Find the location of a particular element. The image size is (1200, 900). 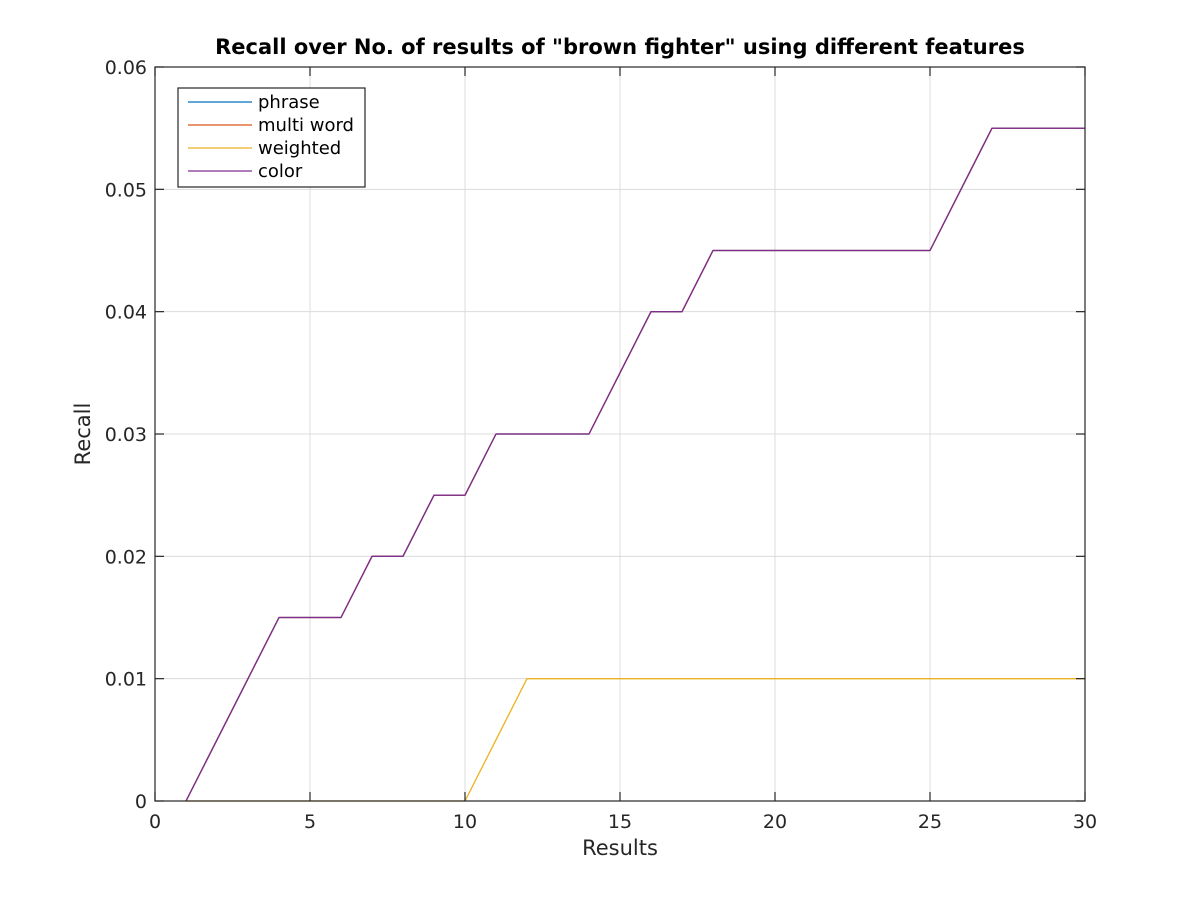

y-tick-label: 0.02 is located at coordinates (126, 557).